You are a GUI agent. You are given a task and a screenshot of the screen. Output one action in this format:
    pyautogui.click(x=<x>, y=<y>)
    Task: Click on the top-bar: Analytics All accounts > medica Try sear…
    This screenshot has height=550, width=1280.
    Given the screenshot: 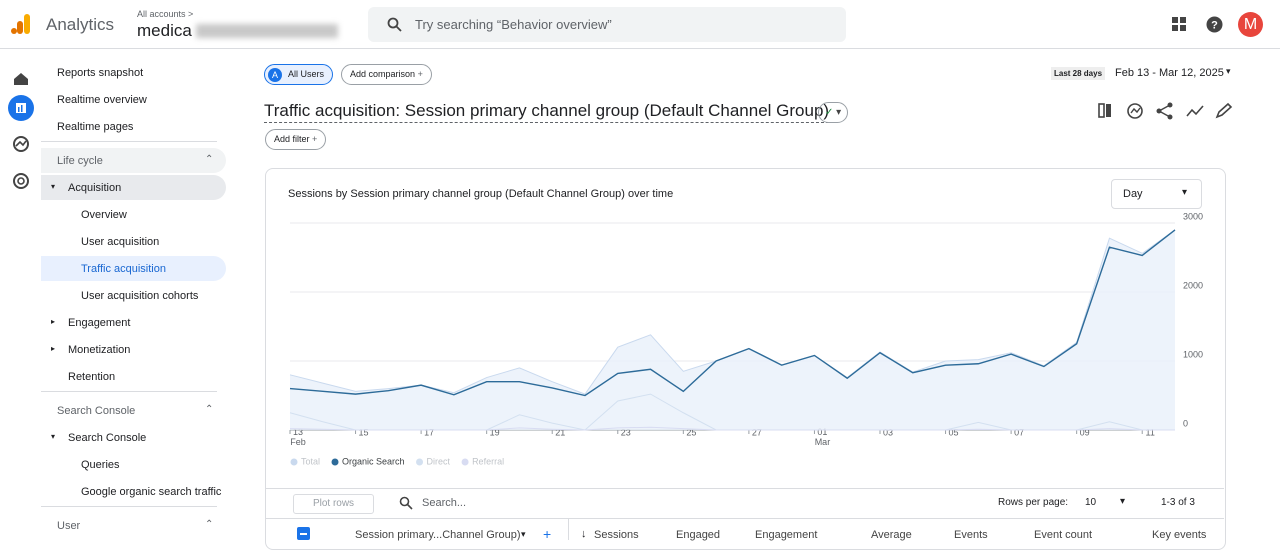 What is the action you would take?
    pyautogui.click(x=640, y=24)
    